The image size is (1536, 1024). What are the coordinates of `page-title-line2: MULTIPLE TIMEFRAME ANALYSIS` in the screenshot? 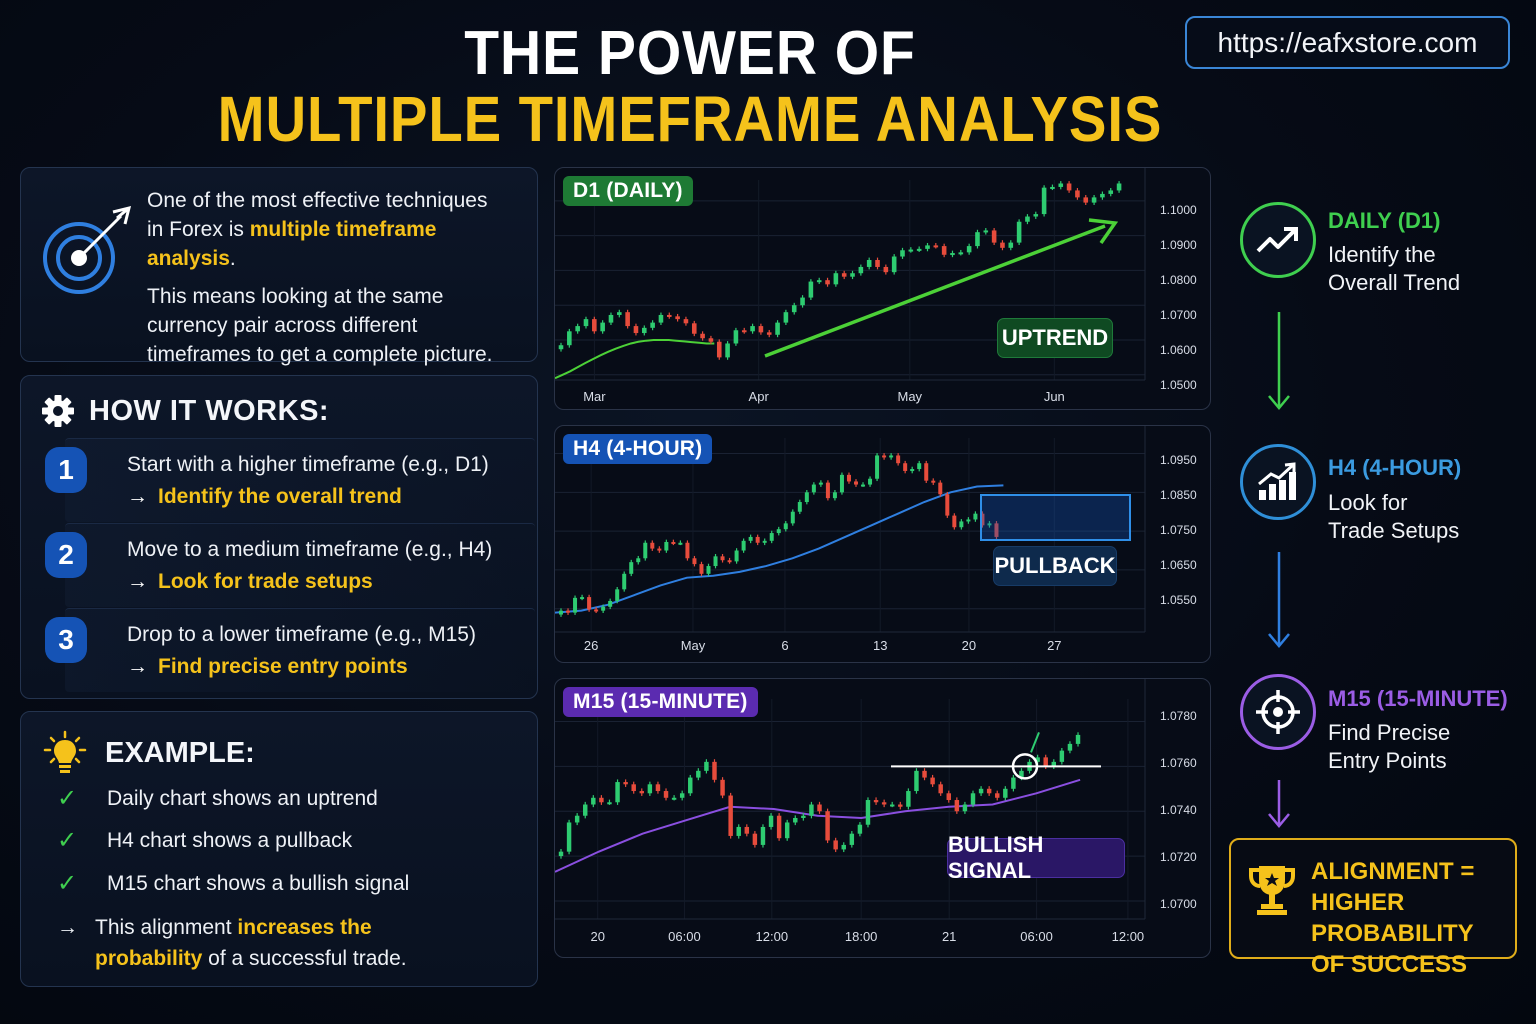 It's located at (690, 119).